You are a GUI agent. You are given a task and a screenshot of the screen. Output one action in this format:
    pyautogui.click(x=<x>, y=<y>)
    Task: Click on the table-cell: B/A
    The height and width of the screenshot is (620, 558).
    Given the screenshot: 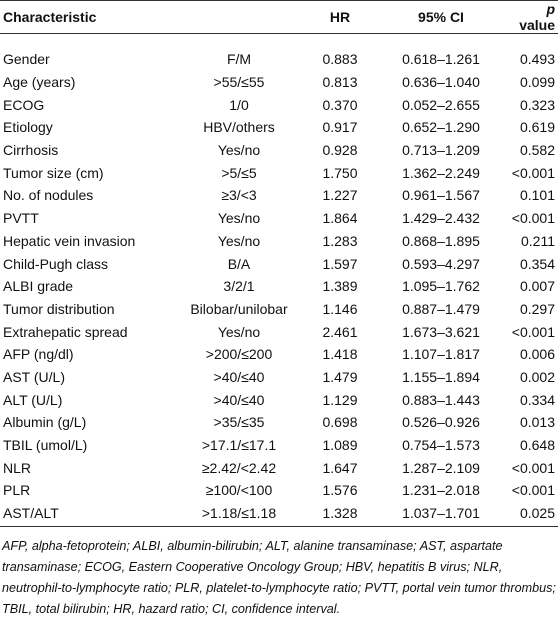 What is the action you would take?
    pyautogui.click(x=239, y=263)
    